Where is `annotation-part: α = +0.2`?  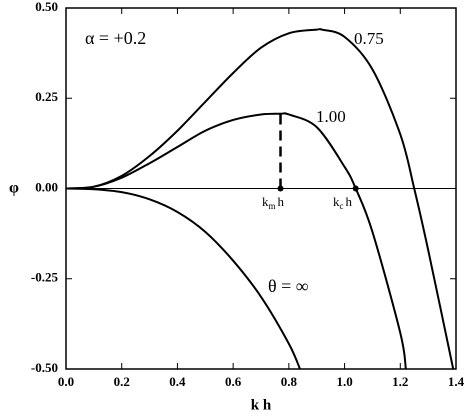
annotation-part: α = +0.2 is located at coordinates (115, 38).